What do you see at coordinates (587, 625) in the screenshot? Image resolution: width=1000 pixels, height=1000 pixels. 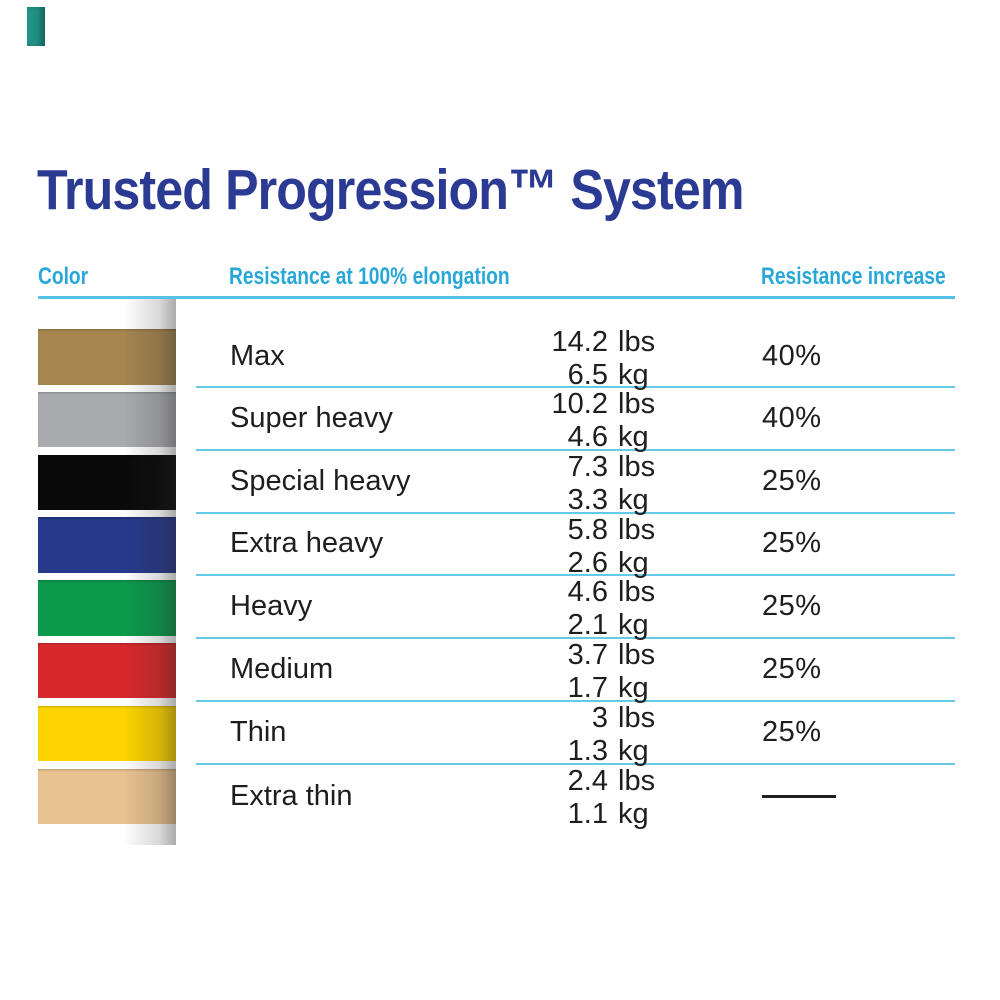 I see `kg-value: 2.1` at bounding box center [587, 625].